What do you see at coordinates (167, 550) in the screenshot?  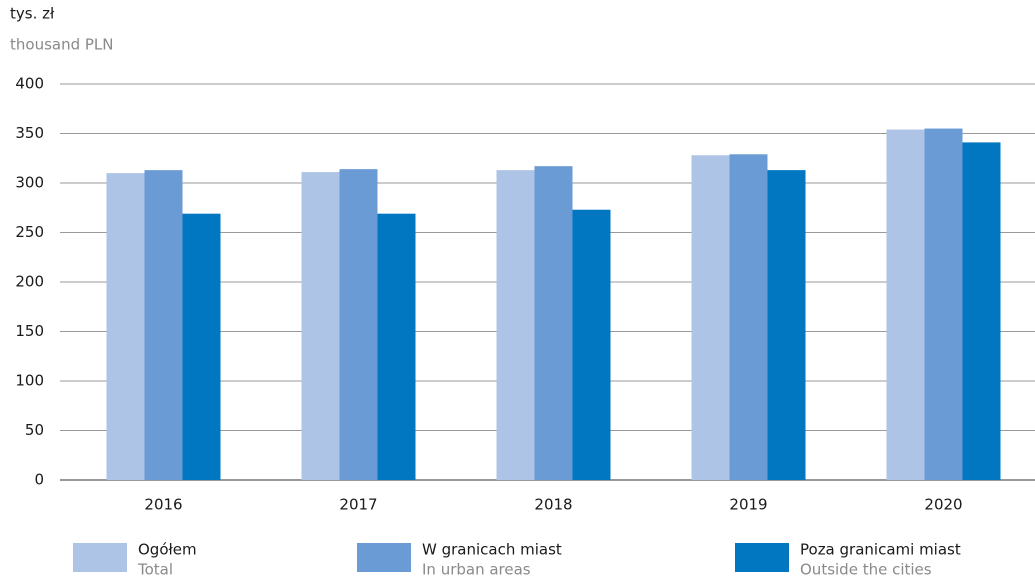 I see `legend-label: Ogółem` at bounding box center [167, 550].